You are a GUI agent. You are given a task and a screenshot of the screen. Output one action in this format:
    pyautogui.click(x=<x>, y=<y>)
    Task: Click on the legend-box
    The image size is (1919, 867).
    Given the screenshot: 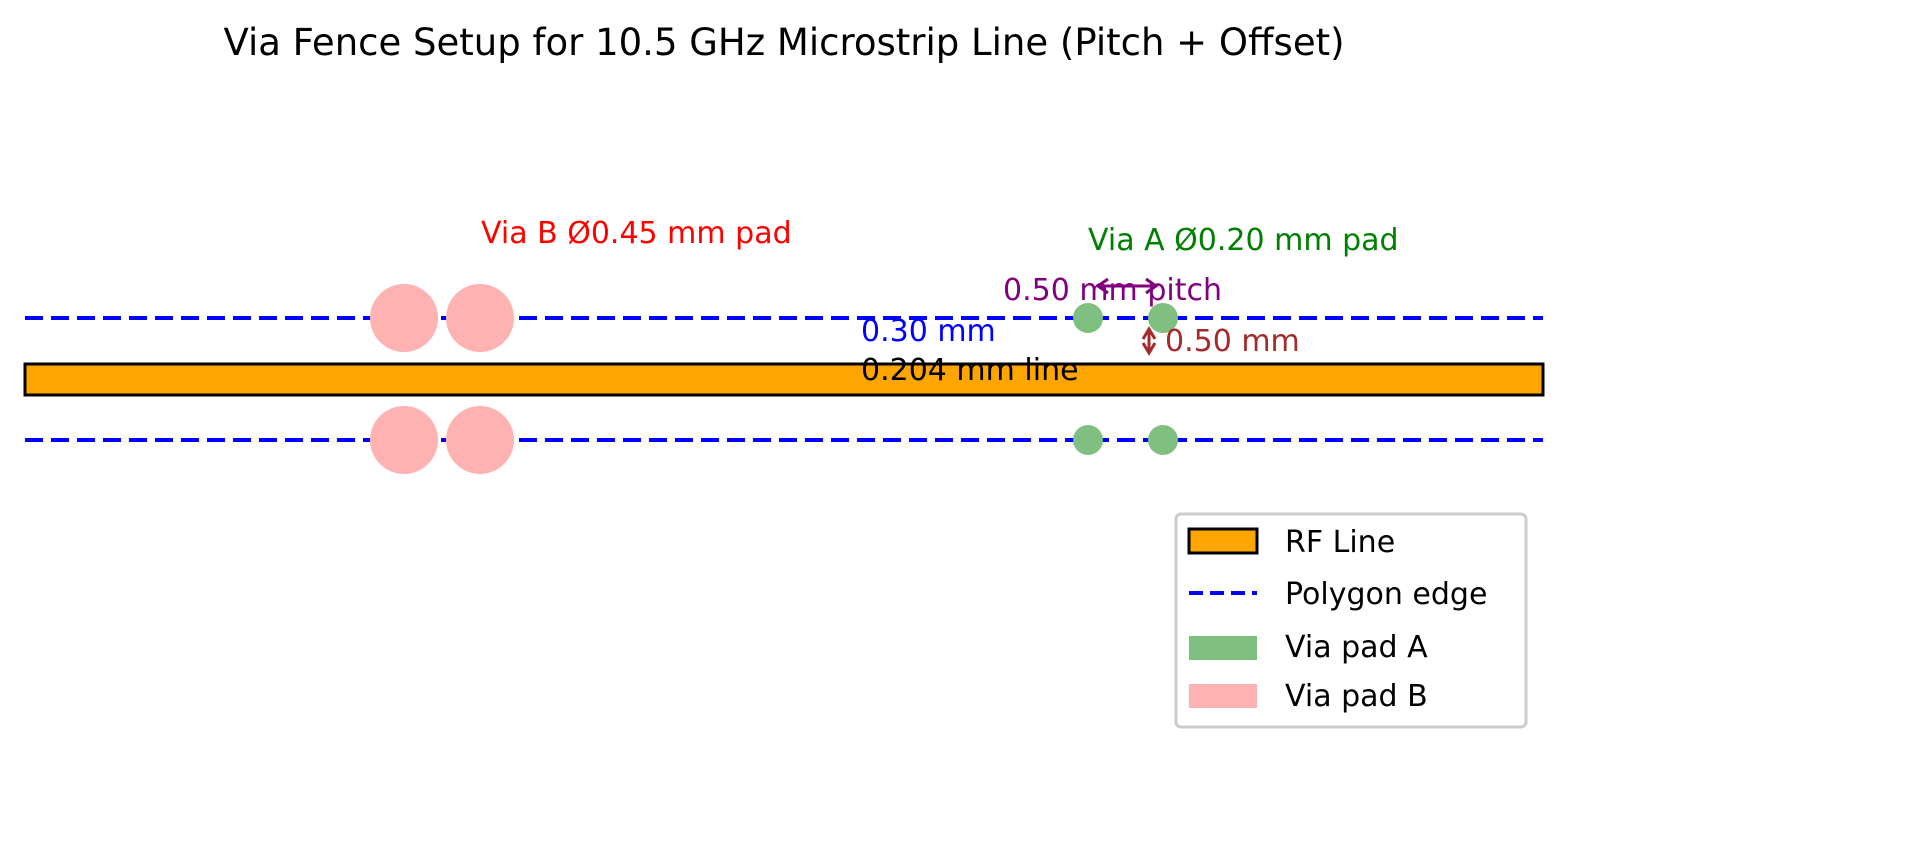 What is the action you would take?
    pyautogui.click(x=1351, y=620)
    